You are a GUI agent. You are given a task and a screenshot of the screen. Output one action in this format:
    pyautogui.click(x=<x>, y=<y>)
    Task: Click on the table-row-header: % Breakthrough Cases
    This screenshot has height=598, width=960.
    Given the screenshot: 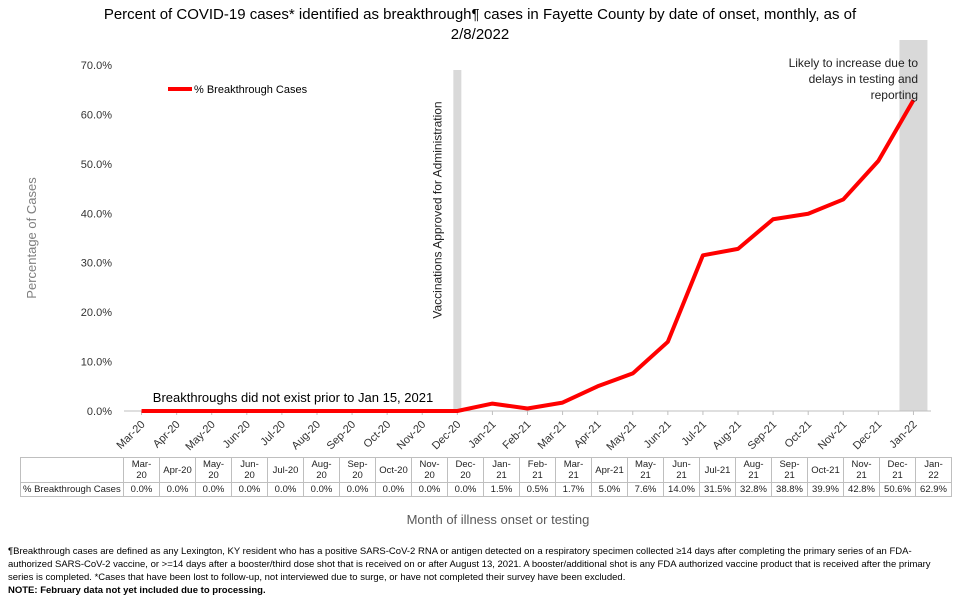 What is the action you would take?
    pyautogui.click(x=72, y=489)
    